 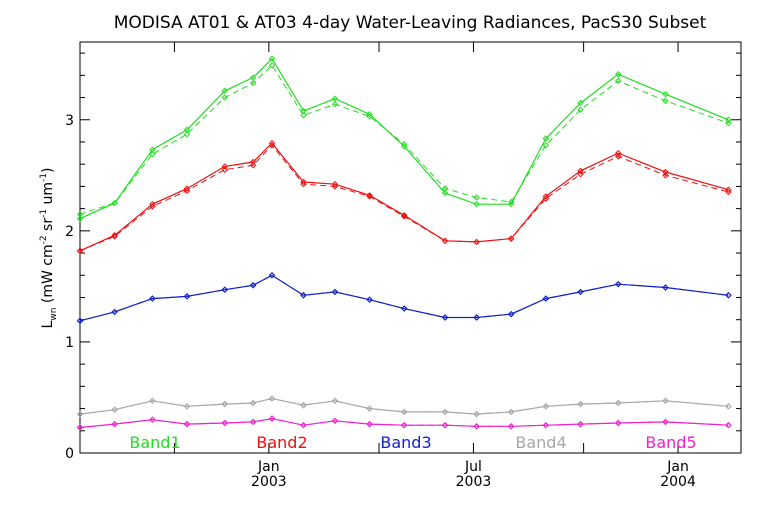 What do you see at coordinates (154, 442) in the screenshot?
I see `legend-band1: Band1` at bounding box center [154, 442].